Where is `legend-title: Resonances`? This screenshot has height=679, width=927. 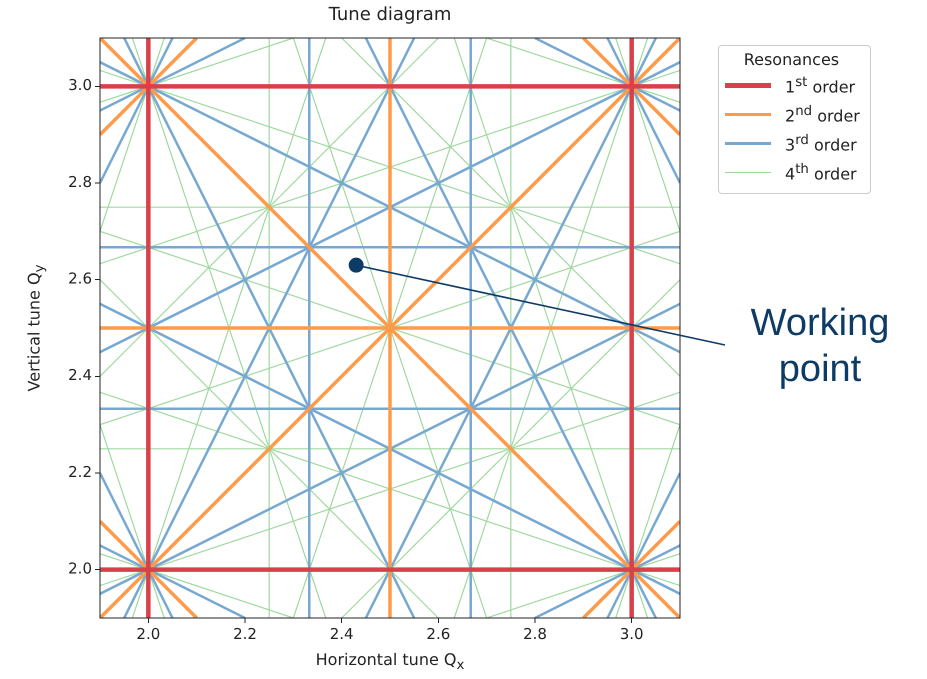
legend-title: Resonances is located at coordinates (791, 59).